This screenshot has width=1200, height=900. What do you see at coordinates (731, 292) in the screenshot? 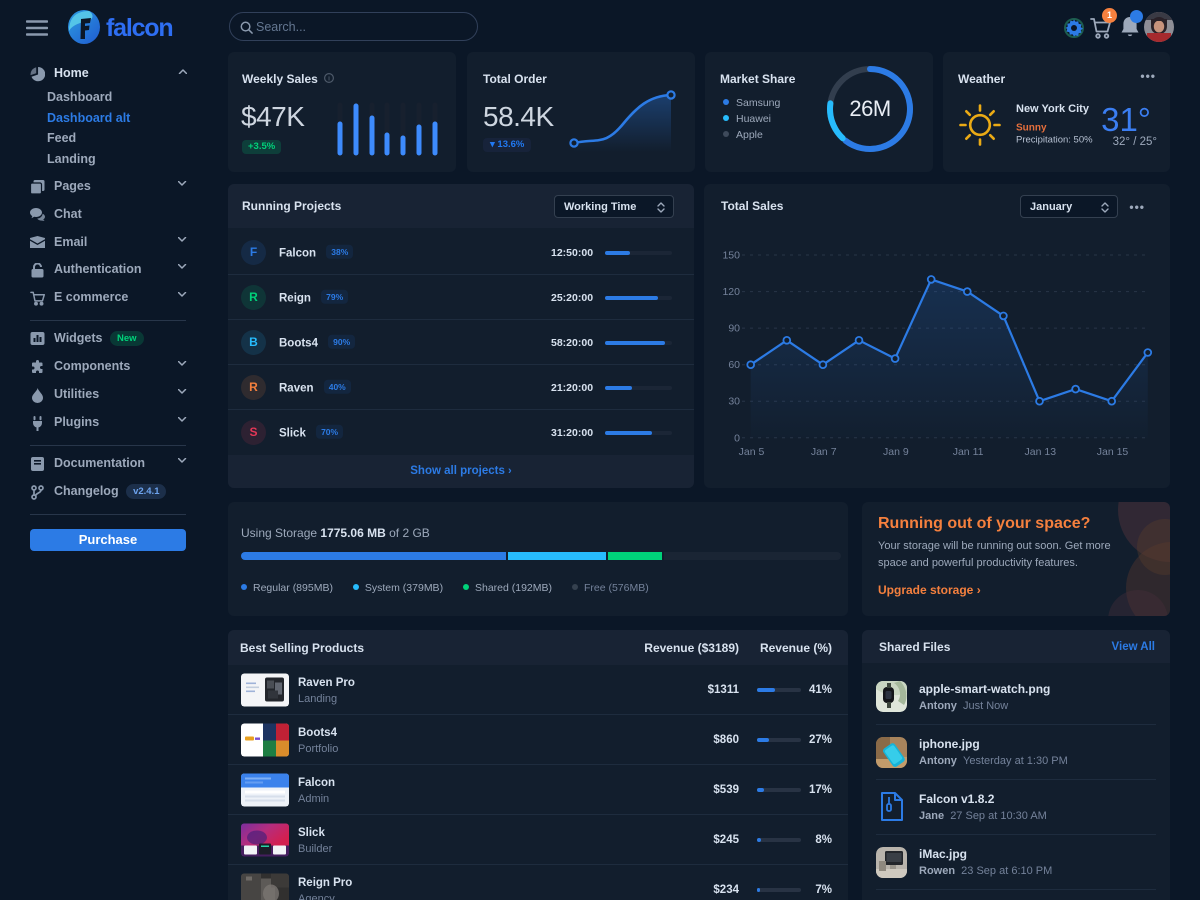
I see `svg-text: 120` at bounding box center [731, 292].